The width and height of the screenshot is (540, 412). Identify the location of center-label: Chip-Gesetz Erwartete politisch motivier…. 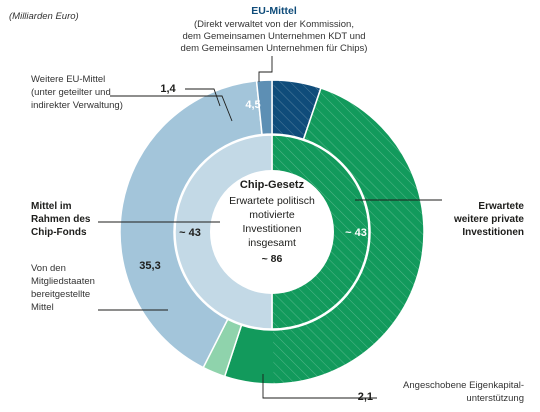
(272, 222).